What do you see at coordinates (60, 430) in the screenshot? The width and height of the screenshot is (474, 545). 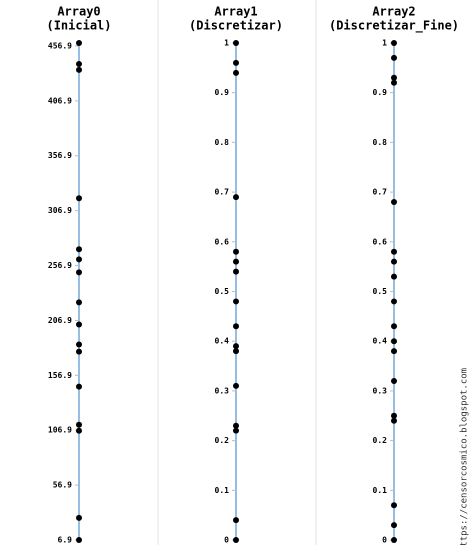 I see `y-tick-label: 106.9` at bounding box center [60, 430].